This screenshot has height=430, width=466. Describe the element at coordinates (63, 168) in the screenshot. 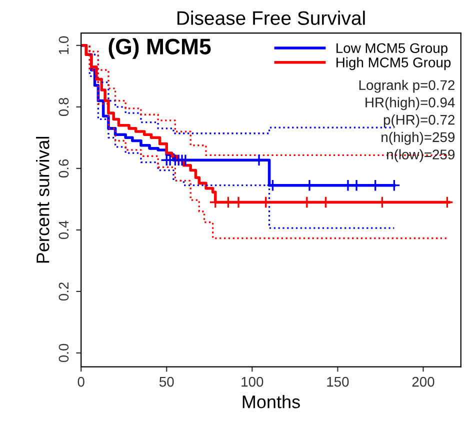

I see `y-tick-label: 0.6` at that location.